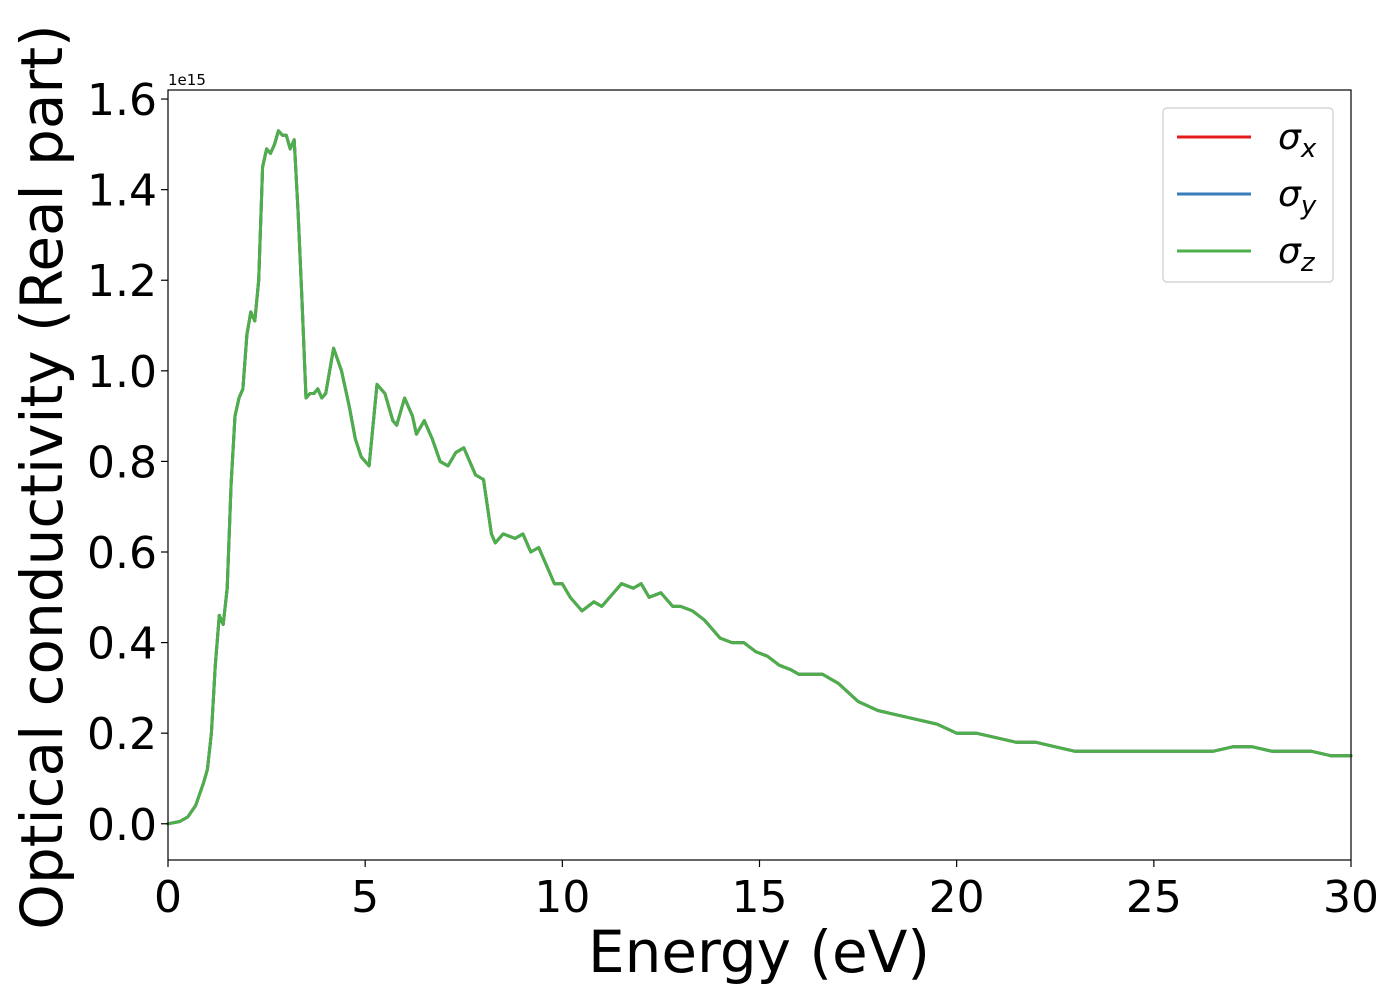 This screenshot has height=1000, width=1400. Describe the element at coordinates (122, 553) in the screenshot. I see `y-tick-label: 0.6` at that location.